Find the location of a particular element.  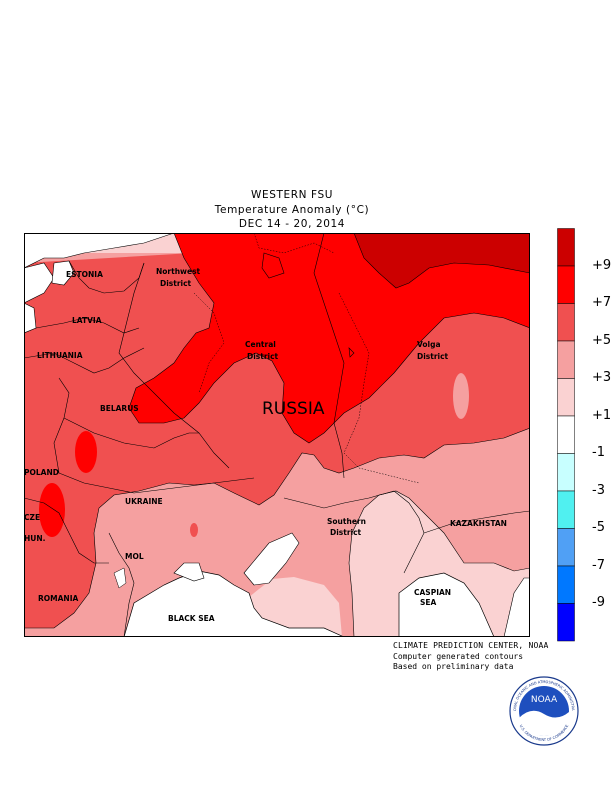

label-central-1: Central is located at coordinates (260, 344).